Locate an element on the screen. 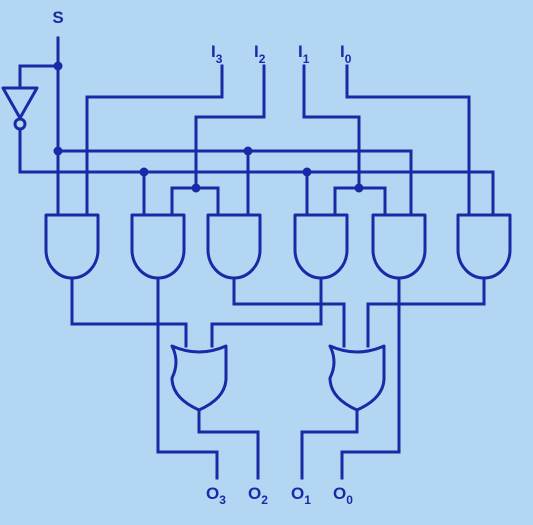  wire-and5-to-o0 is located at coordinates (370, 378).